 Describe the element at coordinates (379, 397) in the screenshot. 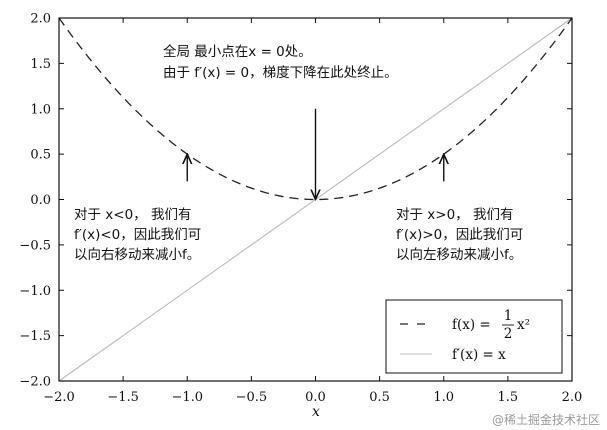

I see `x-tick-label: 0.5` at that location.